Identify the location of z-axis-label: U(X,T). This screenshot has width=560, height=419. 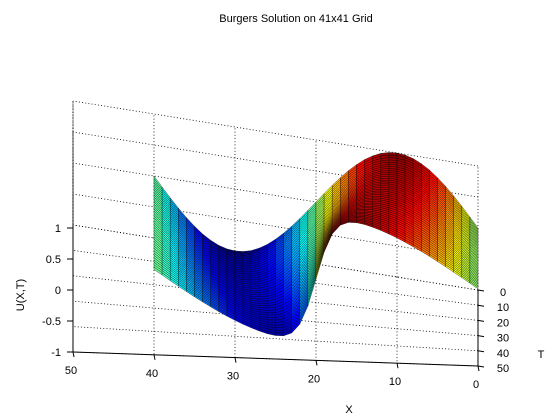
(21, 295).